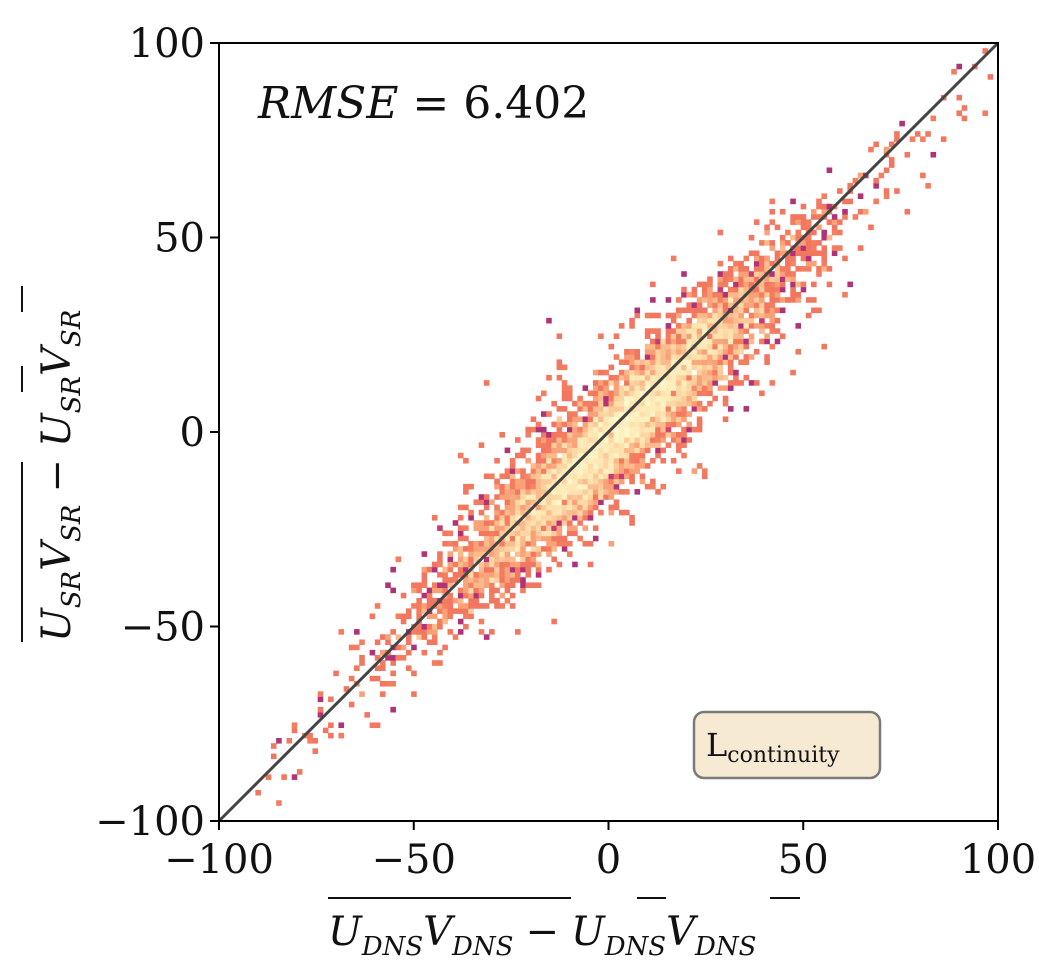 This screenshot has width=1039, height=974. What do you see at coordinates (439, 932) in the screenshot?
I see `x-label-v1: V` at bounding box center [439, 932].